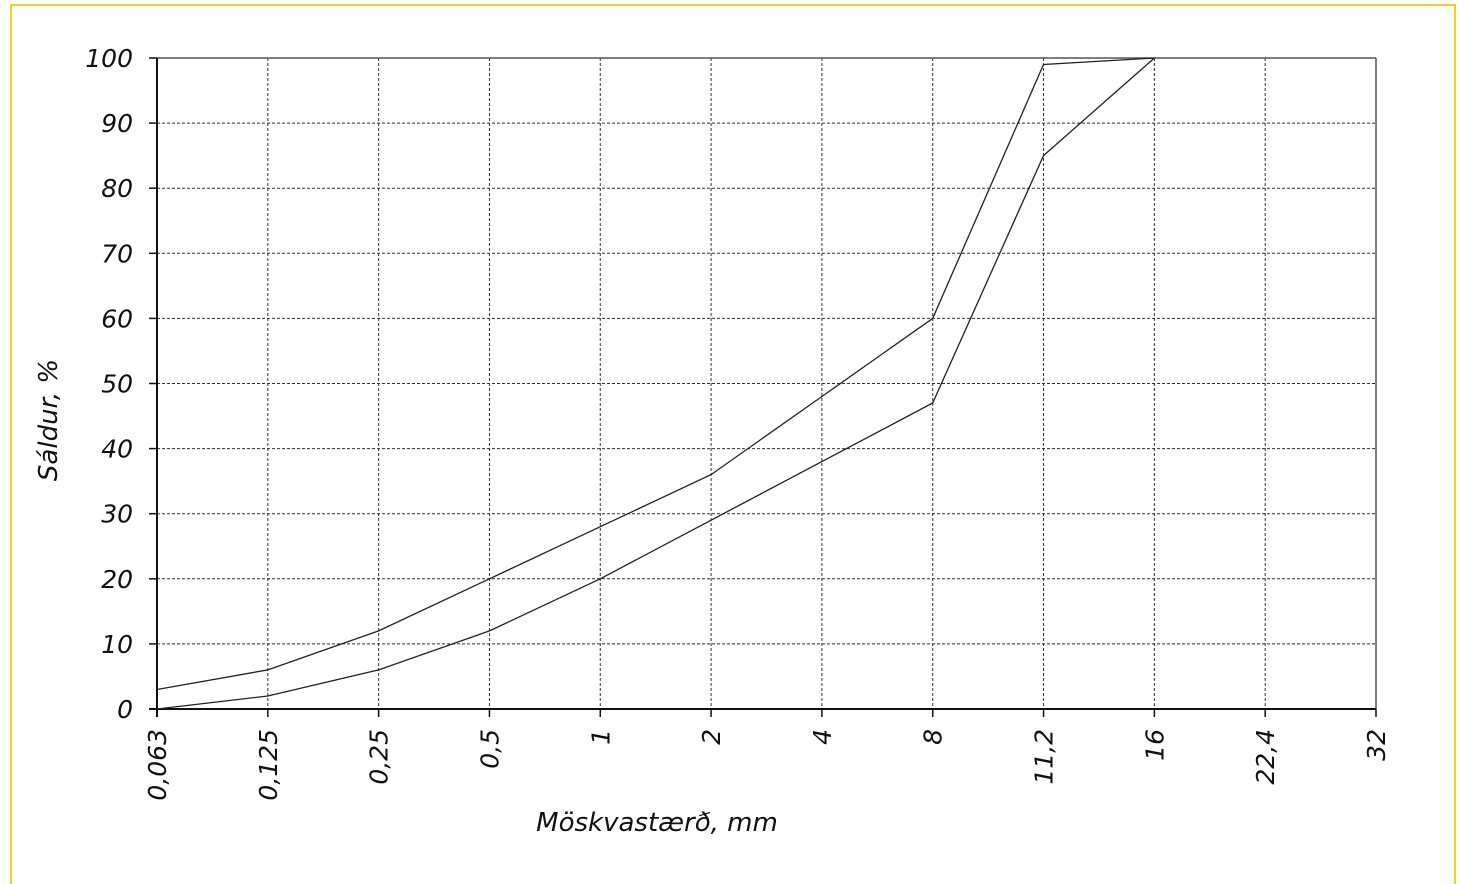  Describe the element at coordinates (711, 737) in the screenshot. I see `x-tick-label: 2` at that location.